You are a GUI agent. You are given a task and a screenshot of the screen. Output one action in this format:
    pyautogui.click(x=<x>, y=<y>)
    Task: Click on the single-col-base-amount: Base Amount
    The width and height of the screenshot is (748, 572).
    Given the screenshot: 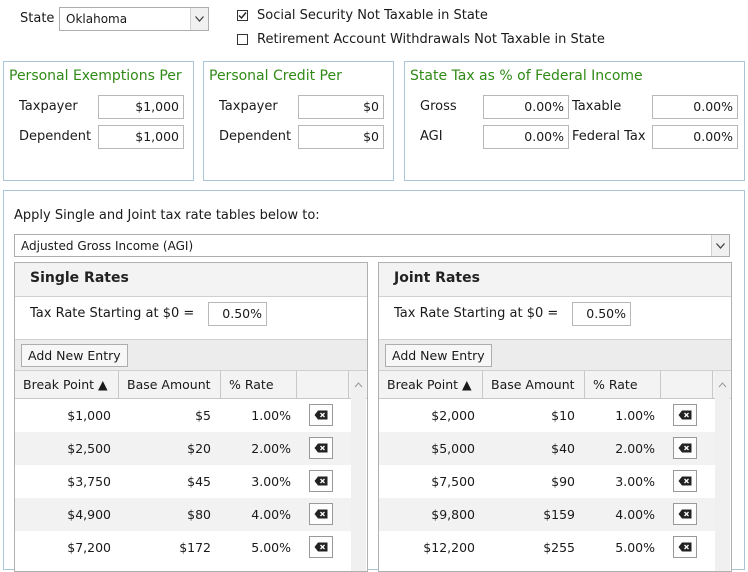 What is the action you would take?
    pyautogui.click(x=170, y=384)
    